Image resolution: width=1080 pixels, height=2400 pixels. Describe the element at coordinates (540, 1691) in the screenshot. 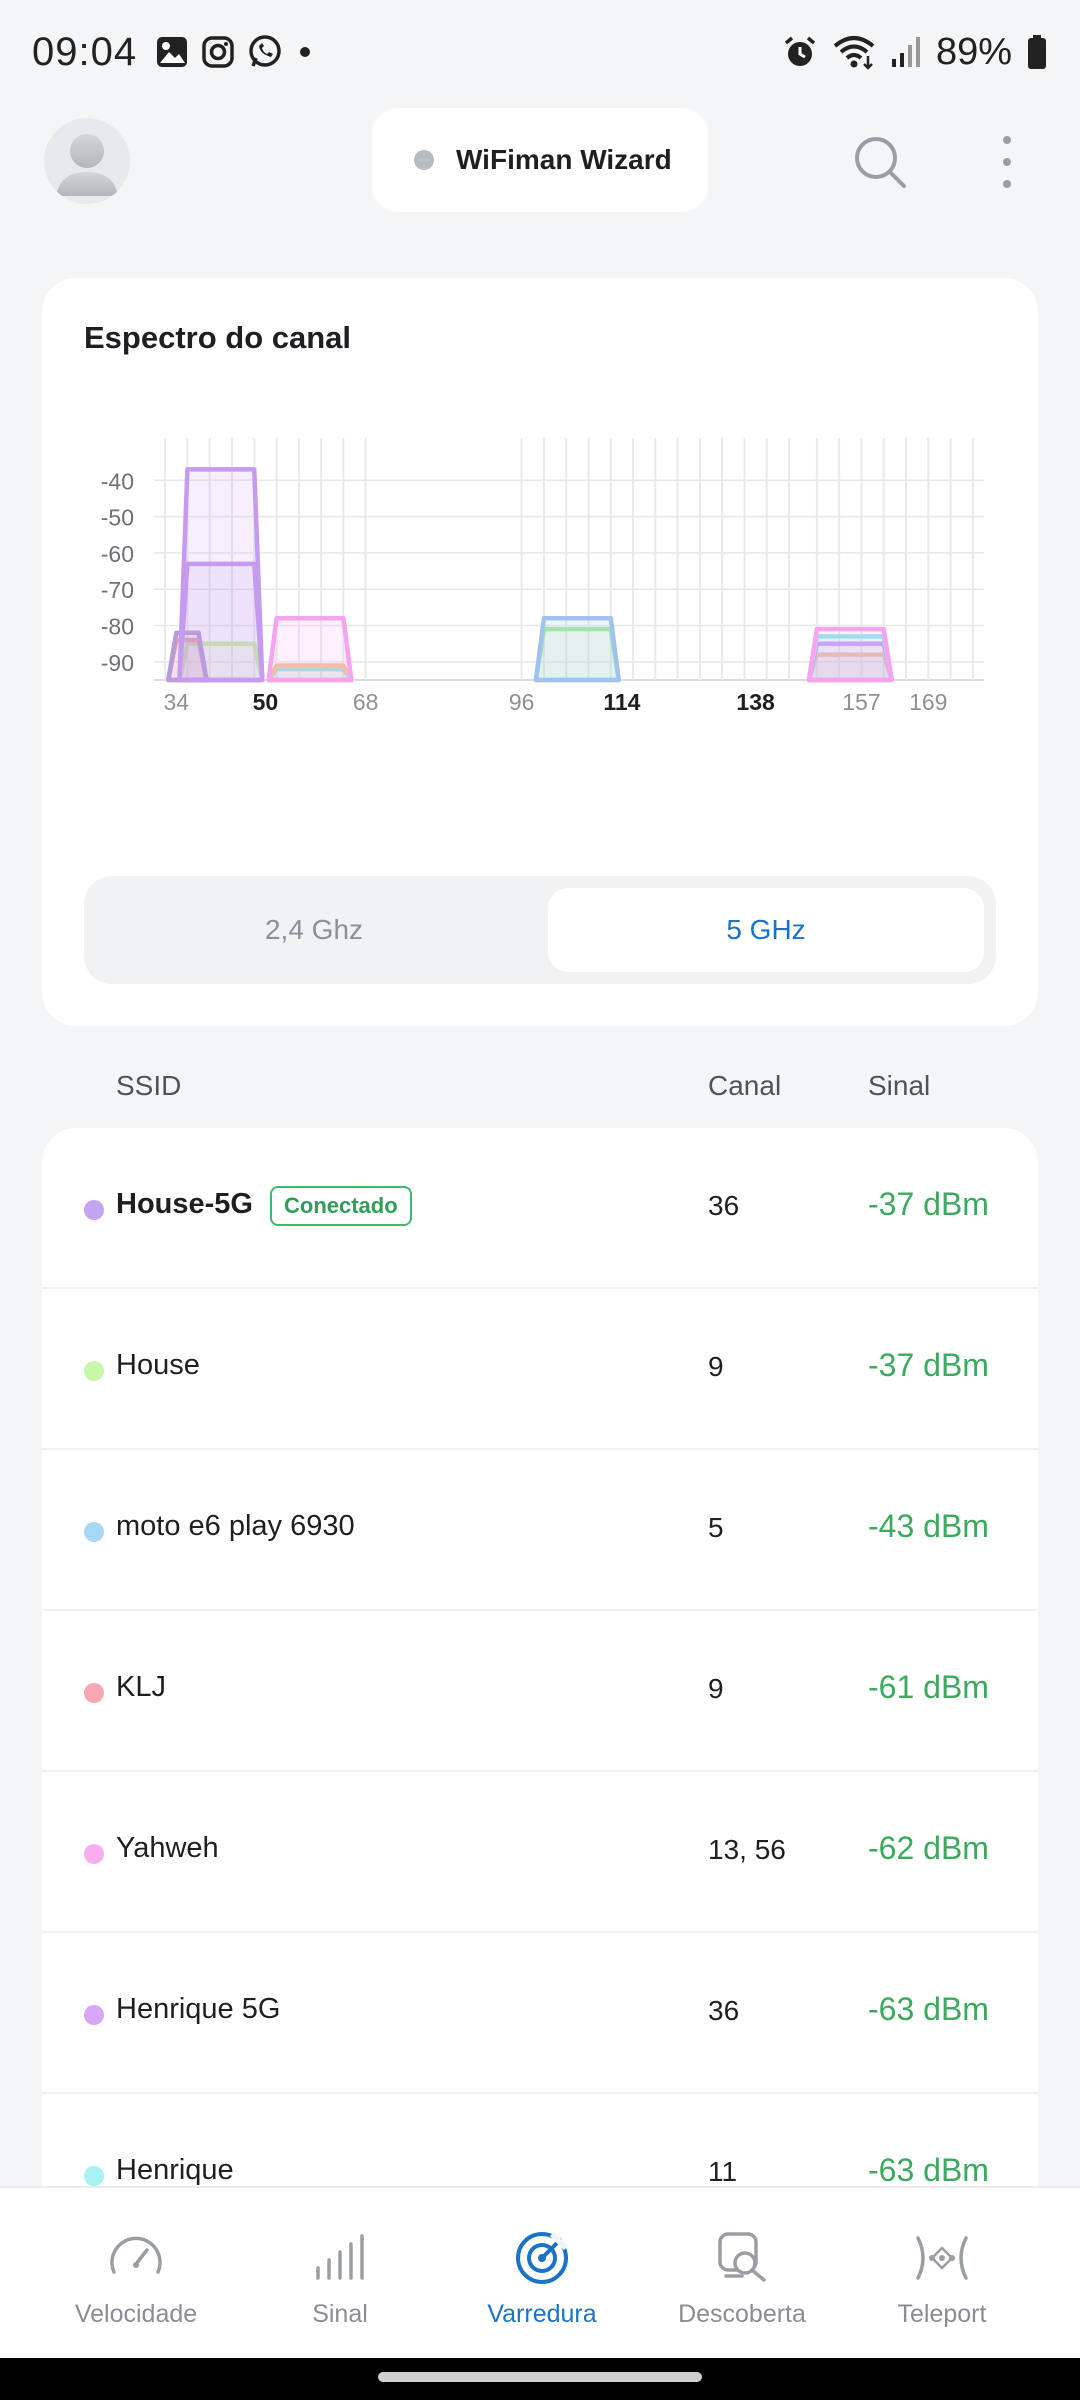

I see `network-row: KLJ 9 -61 dBm` at that location.